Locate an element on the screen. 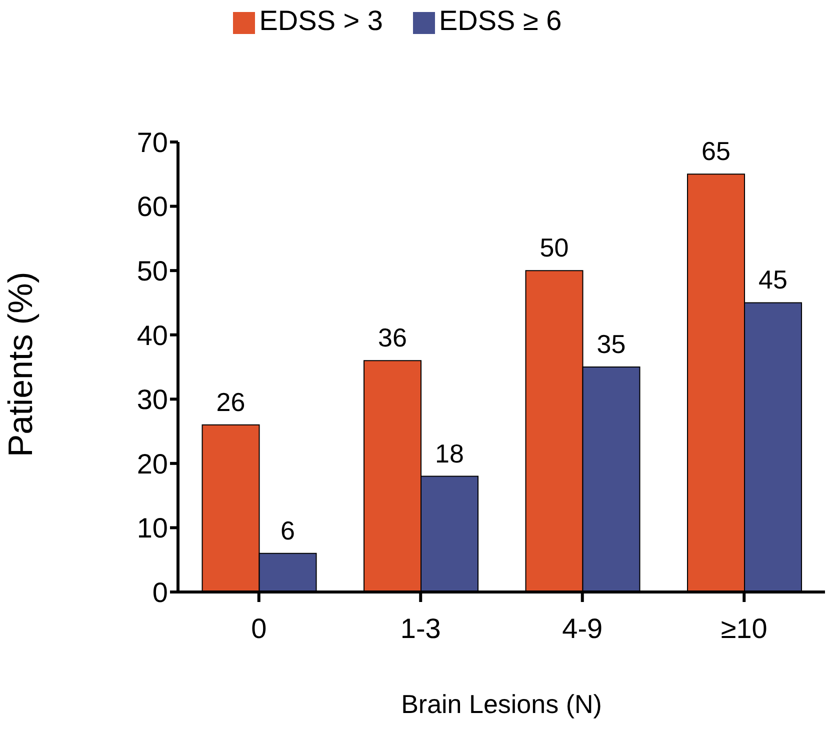 Image resolution: width=840 pixels, height=733 pixels. y-tick-label: 40 is located at coordinates (152, 335).